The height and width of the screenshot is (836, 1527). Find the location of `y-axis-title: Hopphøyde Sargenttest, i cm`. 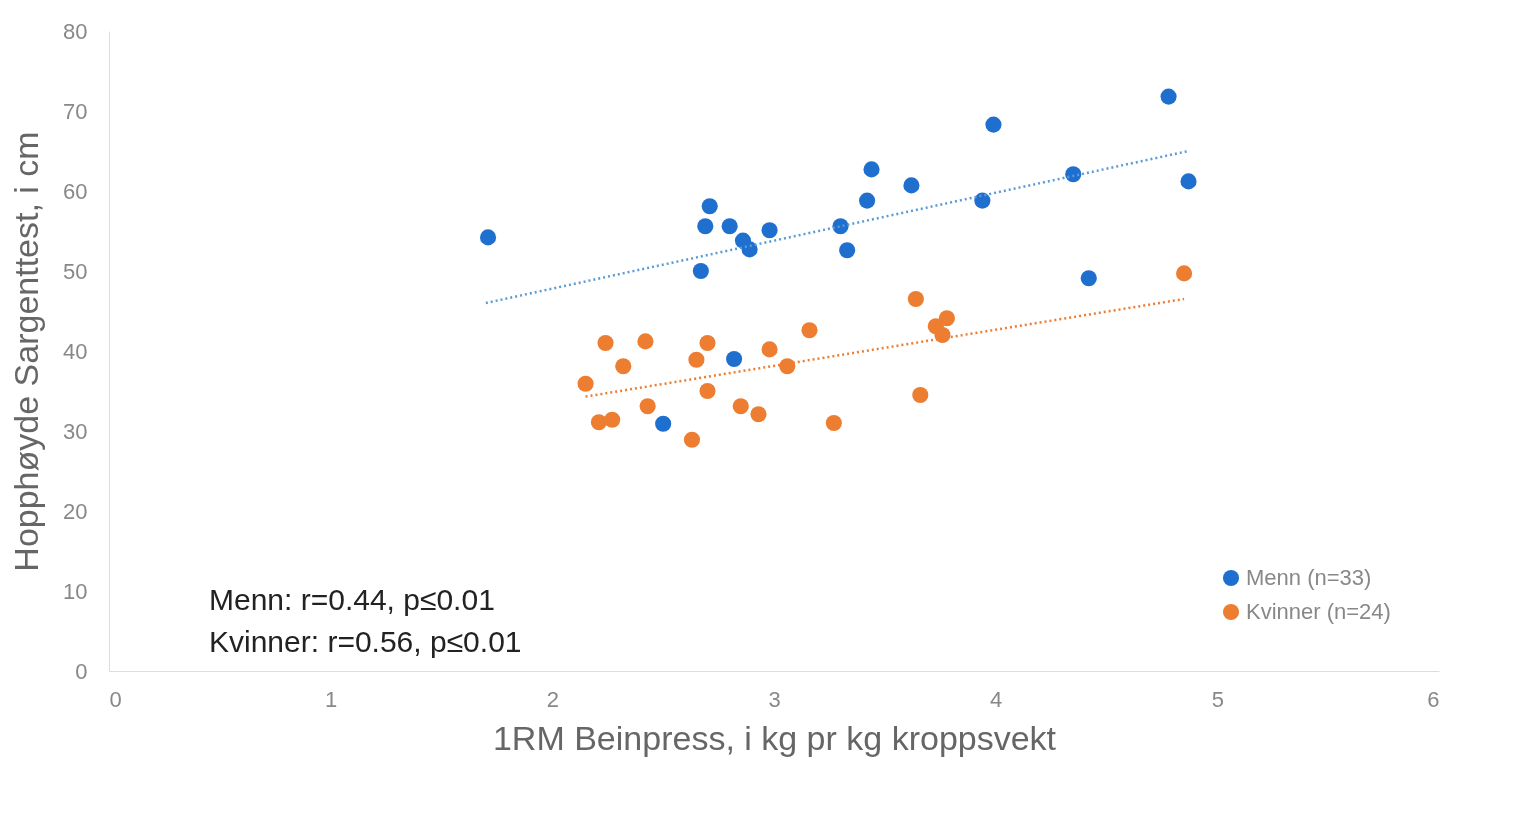

y-axis-title: Hopphøyde Sargenttest, i cm is located at coordinates (26, 351).